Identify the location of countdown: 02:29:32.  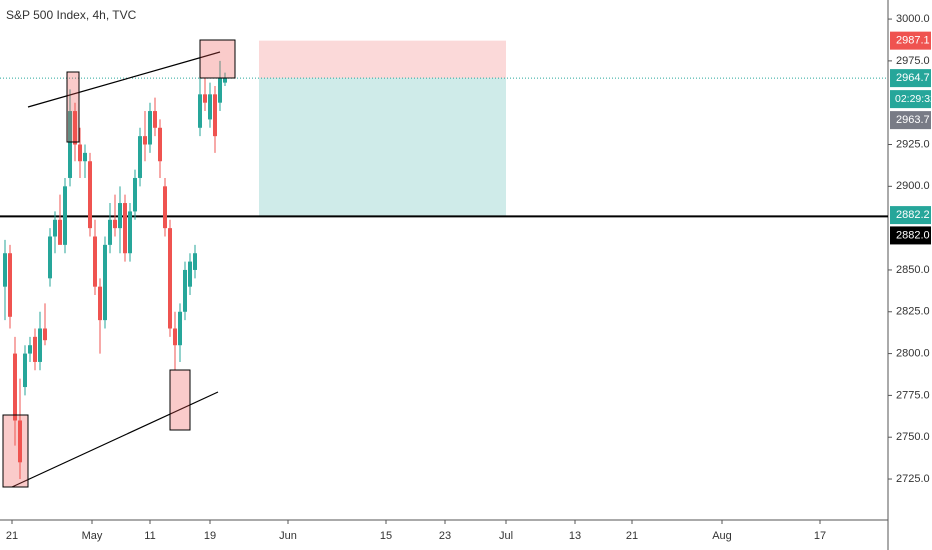
(913, 99).